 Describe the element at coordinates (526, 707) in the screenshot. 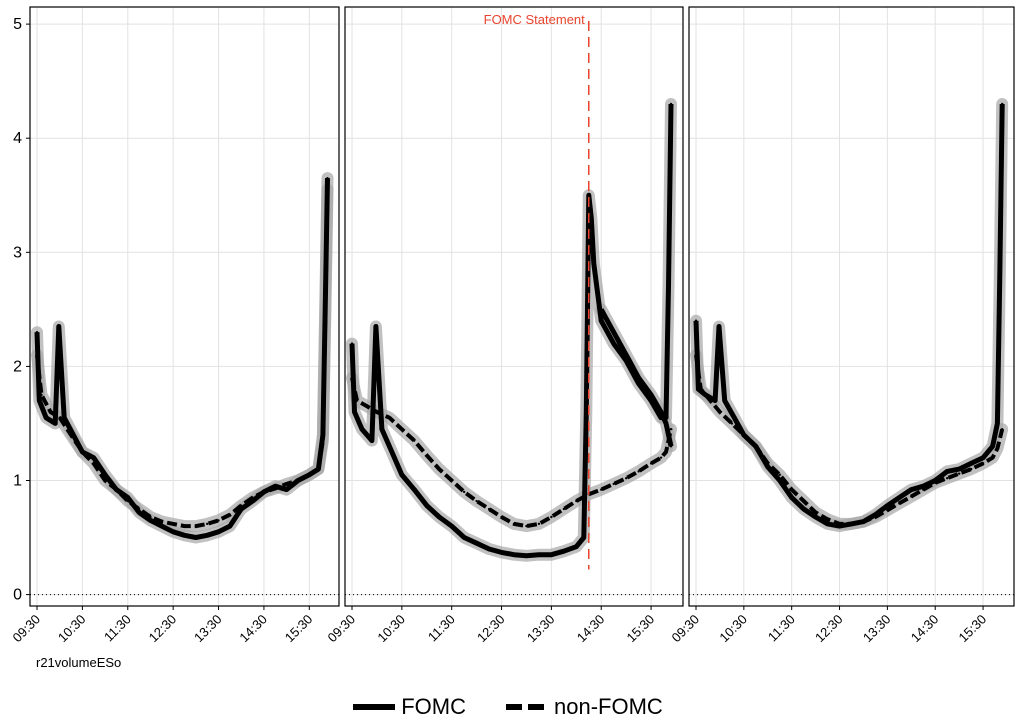

I see `legend-dashed-swatch` at that location.